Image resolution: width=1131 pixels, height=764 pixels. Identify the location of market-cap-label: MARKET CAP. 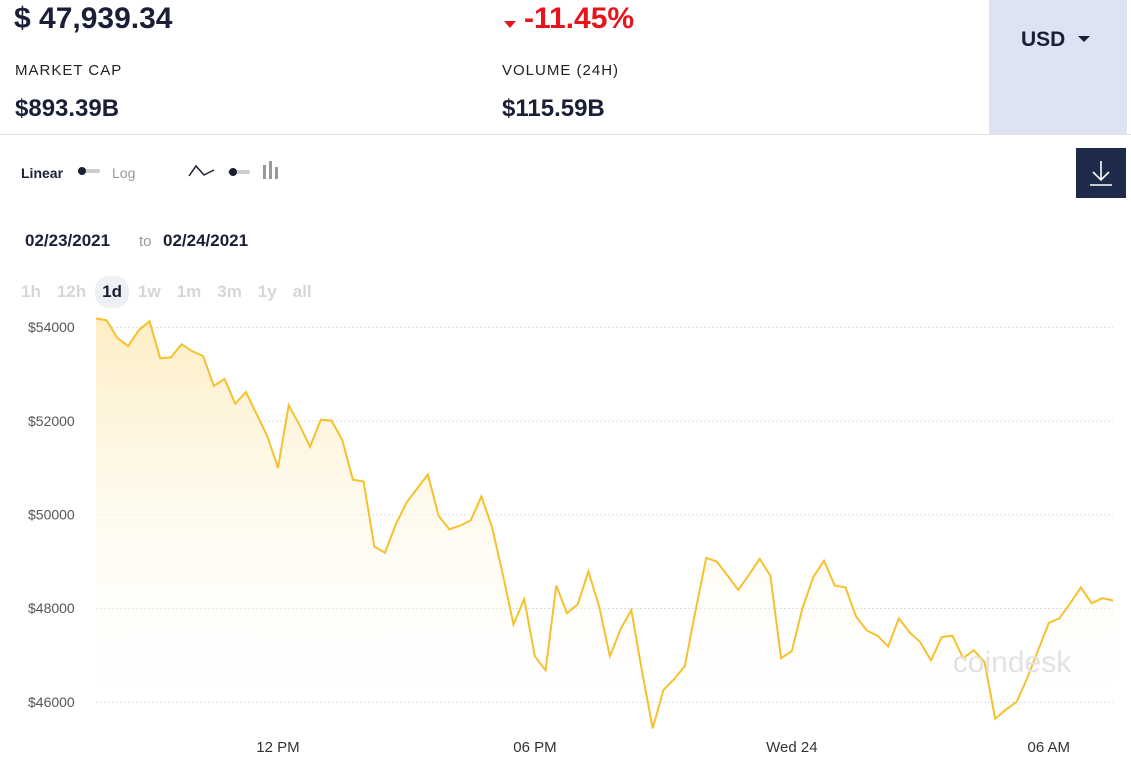
(69, 70).